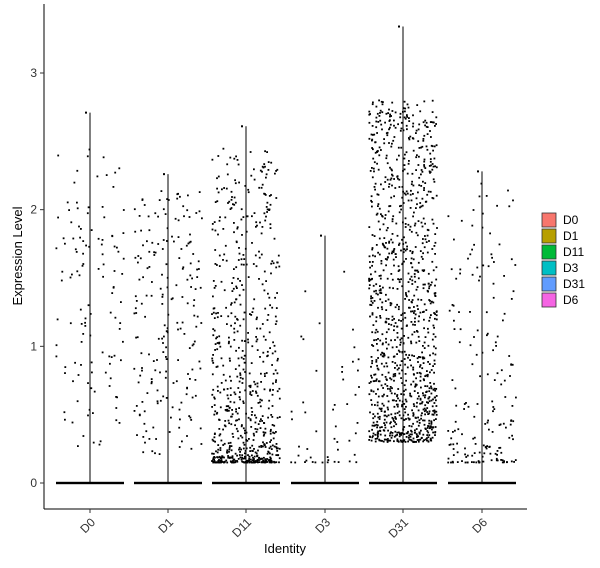 Image resolution: width=600 pixels, height=568 pixels. Describe the element at coordinates (242, 126) in the screenshot. I see `max-point-D11` at that location.